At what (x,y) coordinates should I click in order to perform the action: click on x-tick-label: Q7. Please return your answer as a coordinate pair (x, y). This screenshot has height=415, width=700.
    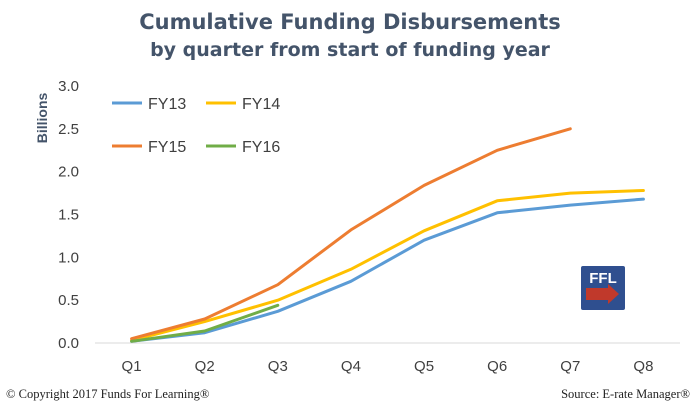
    Looking at the image, I should click on (570, 366).